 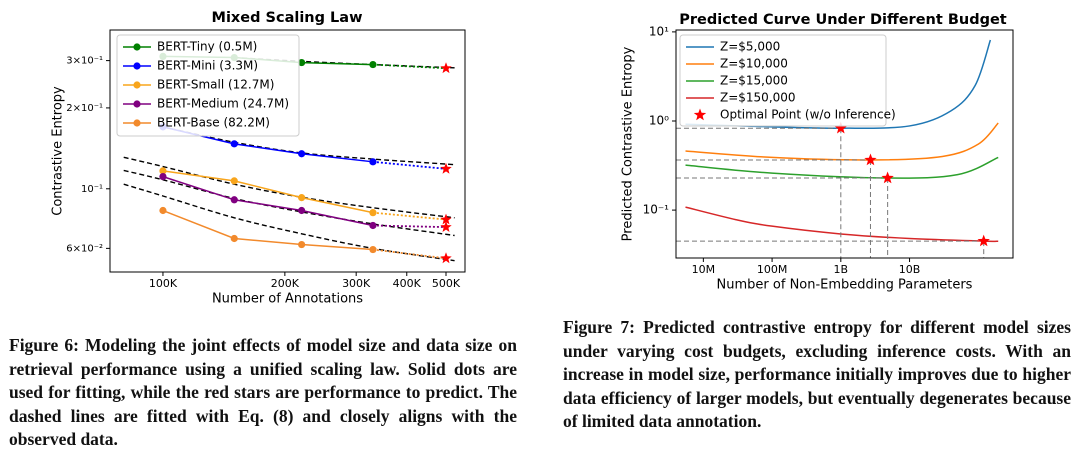 I want to click on x-tick-label: 500K, so click(x=446, y=283).